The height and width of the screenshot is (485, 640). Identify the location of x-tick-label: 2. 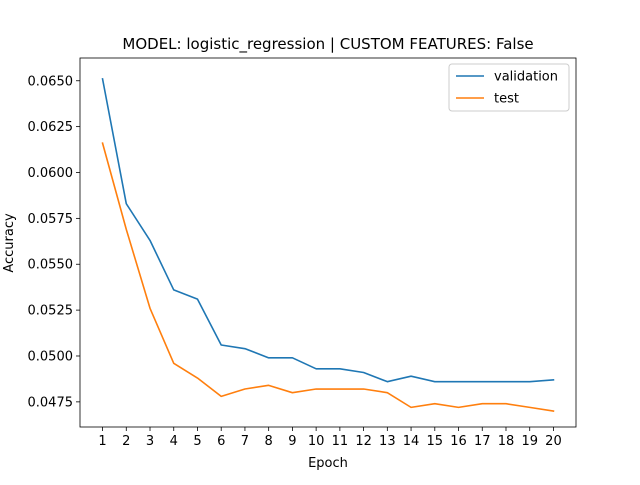
(126, 441).